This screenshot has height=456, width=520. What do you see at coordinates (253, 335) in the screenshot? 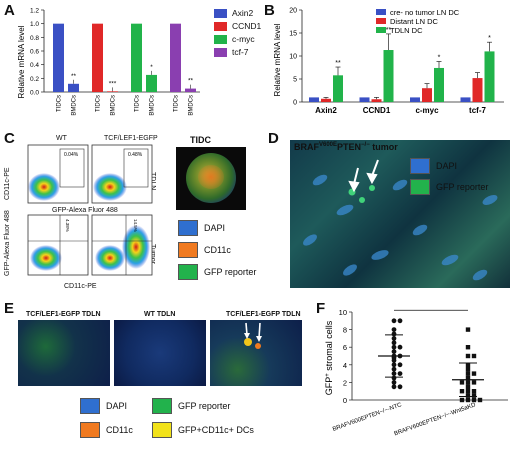
I see `e-image-3-overlay` at bounding box center [253, 335].